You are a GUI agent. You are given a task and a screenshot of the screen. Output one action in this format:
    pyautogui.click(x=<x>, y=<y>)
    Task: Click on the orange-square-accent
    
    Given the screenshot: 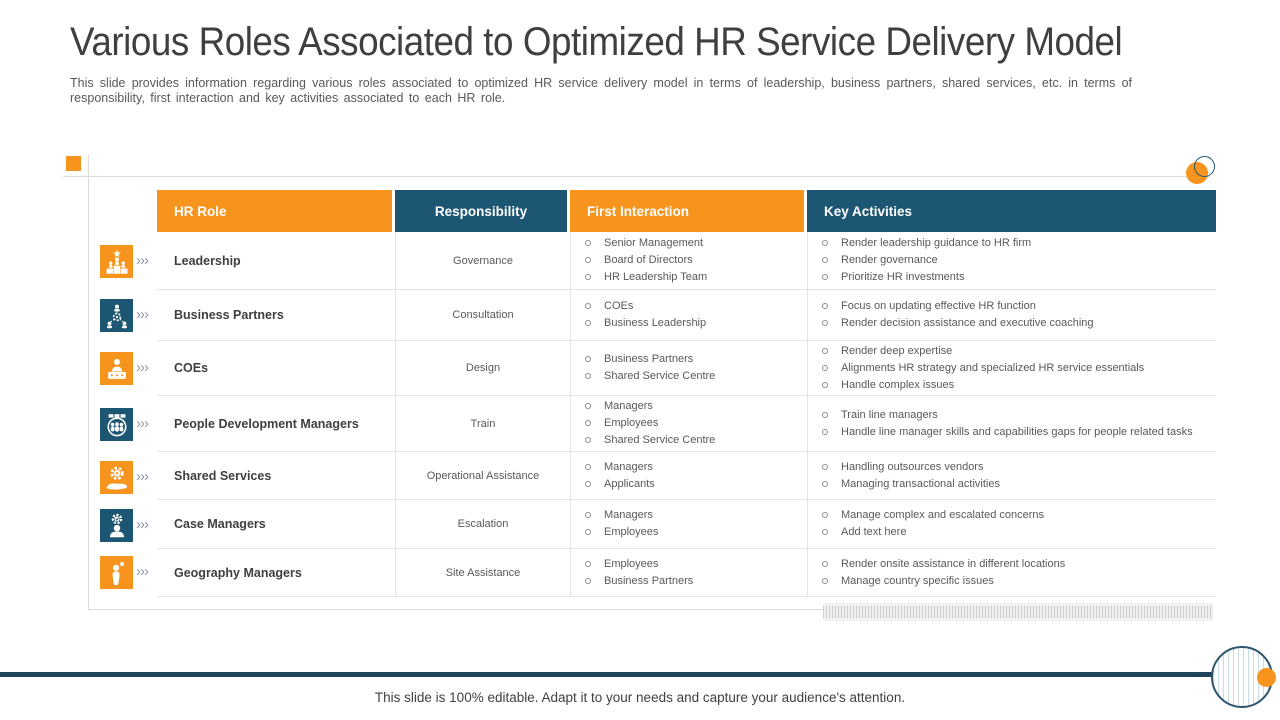 What is the action you would take?
    pyautogui.click(x=73, y=163)
    